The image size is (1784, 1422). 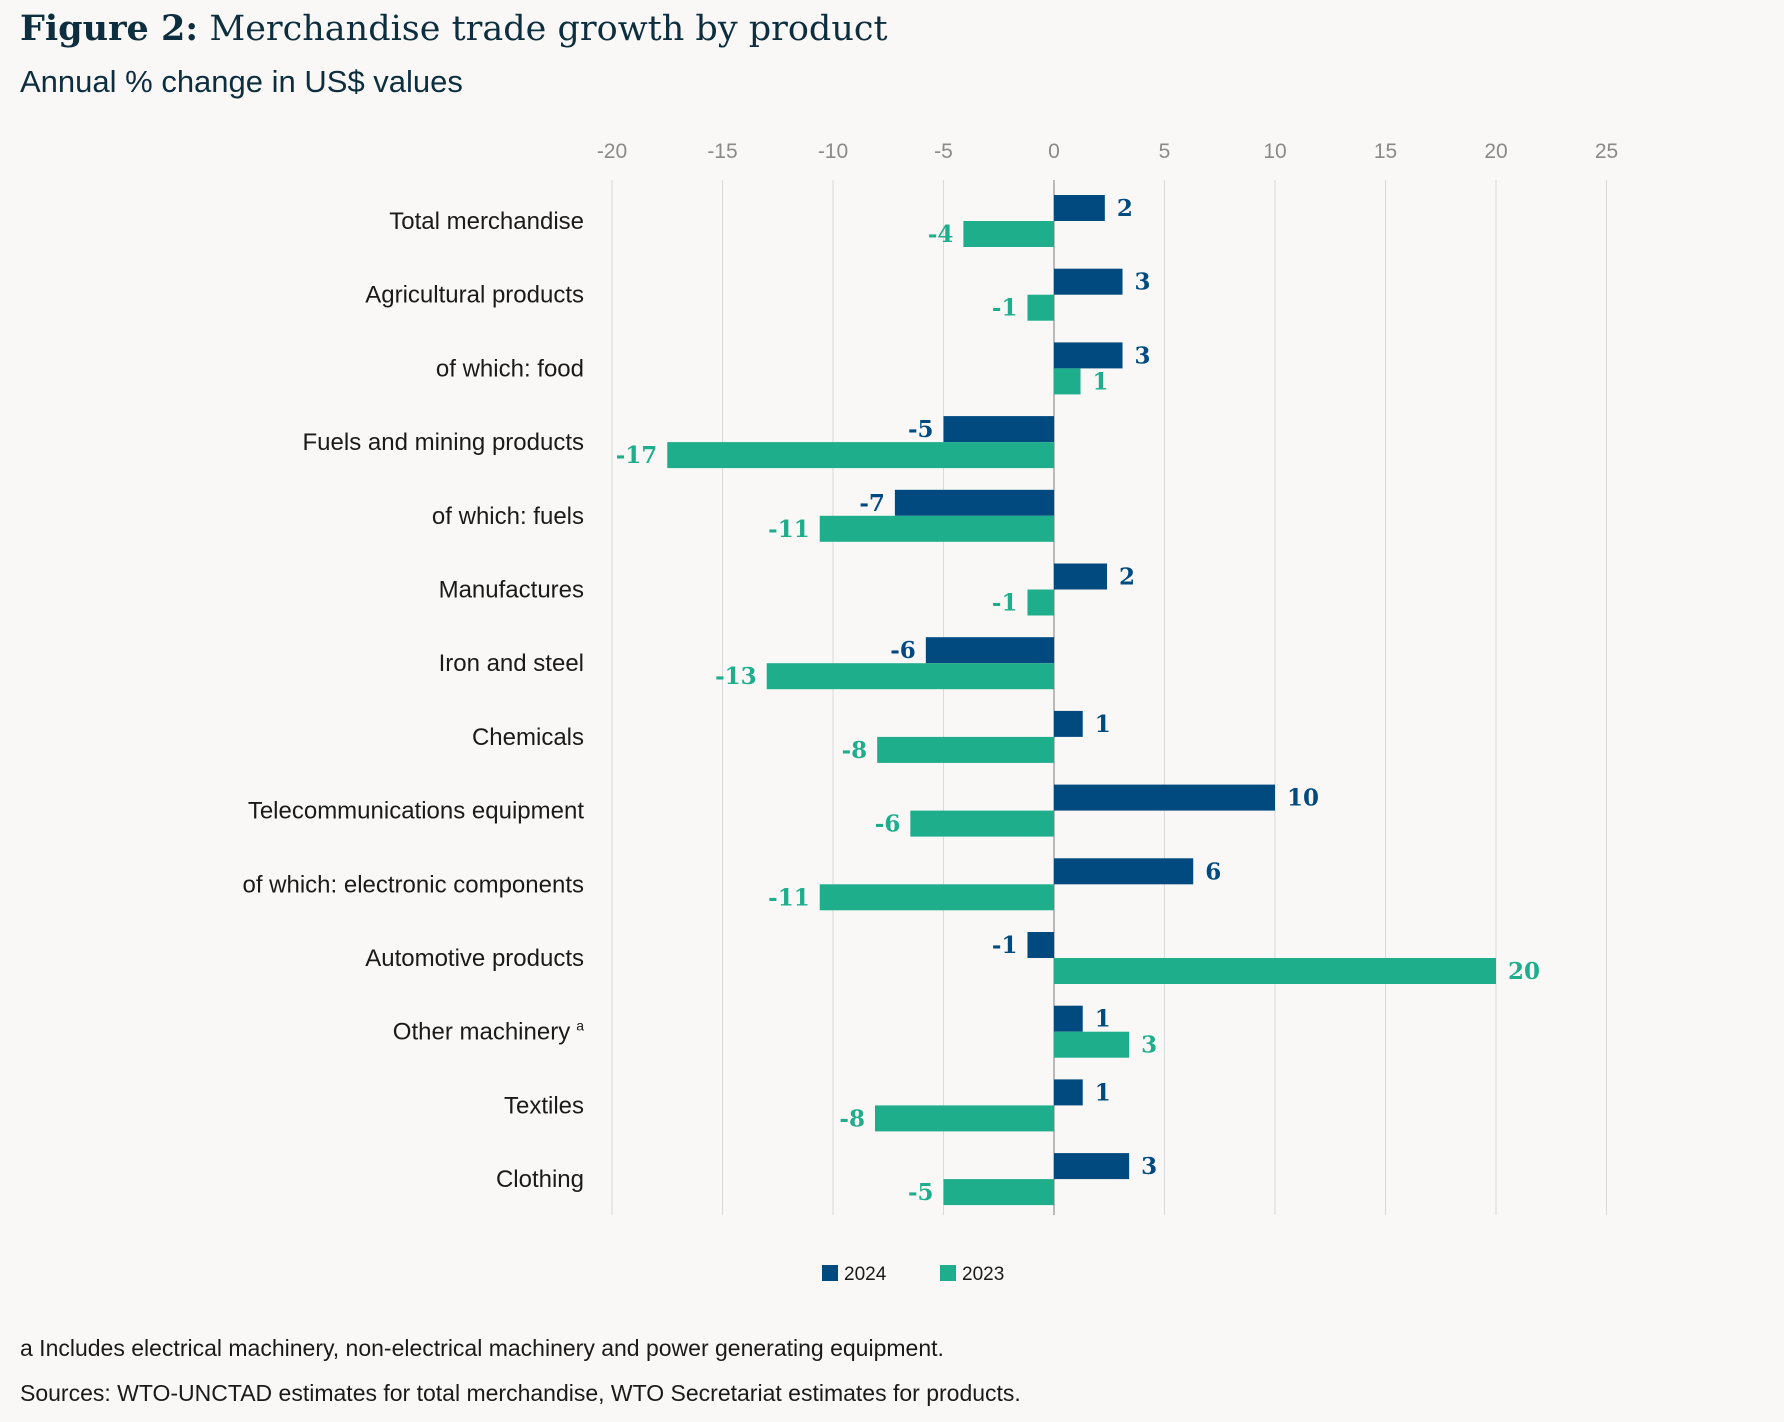 What do you see at coordinates (1385, 151) in the screenshot?
I see `x-tick-label: 15` at bounding box center [1385, 151].